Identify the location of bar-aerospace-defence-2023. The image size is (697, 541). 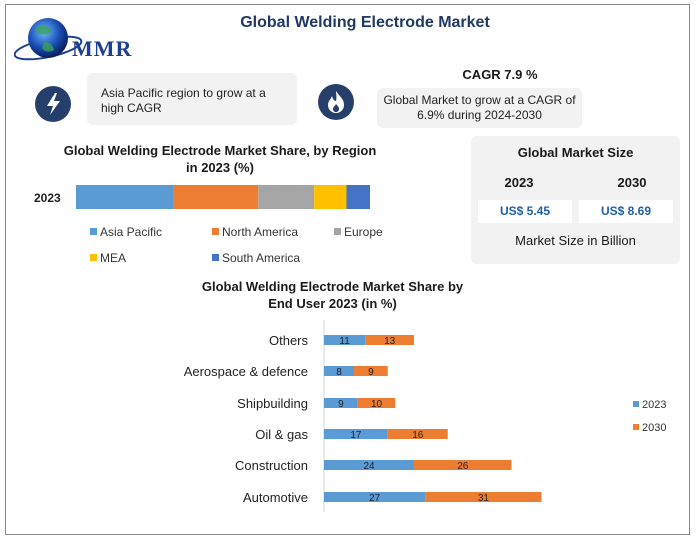
(339, 371).